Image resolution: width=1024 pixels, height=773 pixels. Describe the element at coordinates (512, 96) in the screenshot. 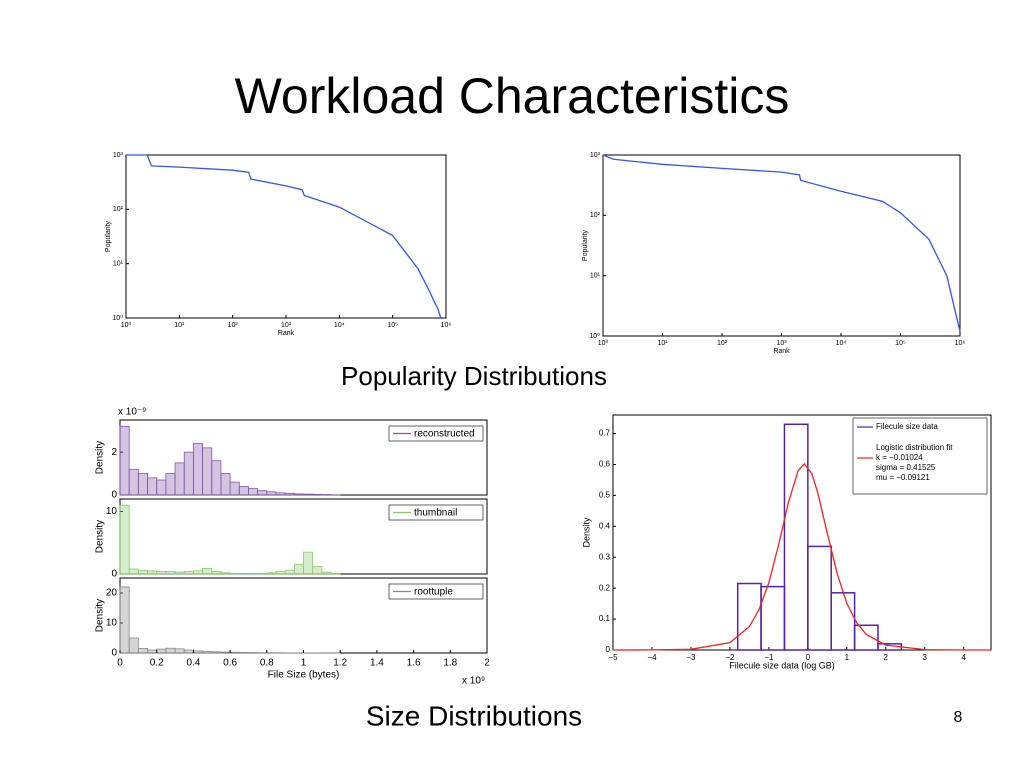

I see `slide-title: Workload Characteristics` at that location.